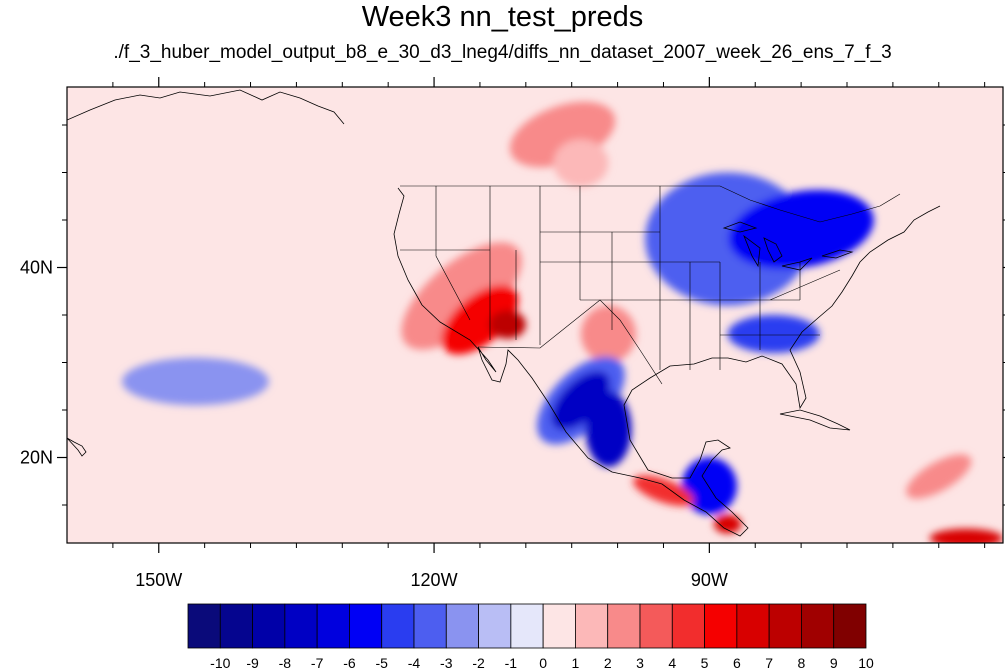 The image size is (1005, 672). What do you see at coordinates (866, 663) in the screenshot?
I see `colorbar-label-20: 10` at bounding box center [866, 663].